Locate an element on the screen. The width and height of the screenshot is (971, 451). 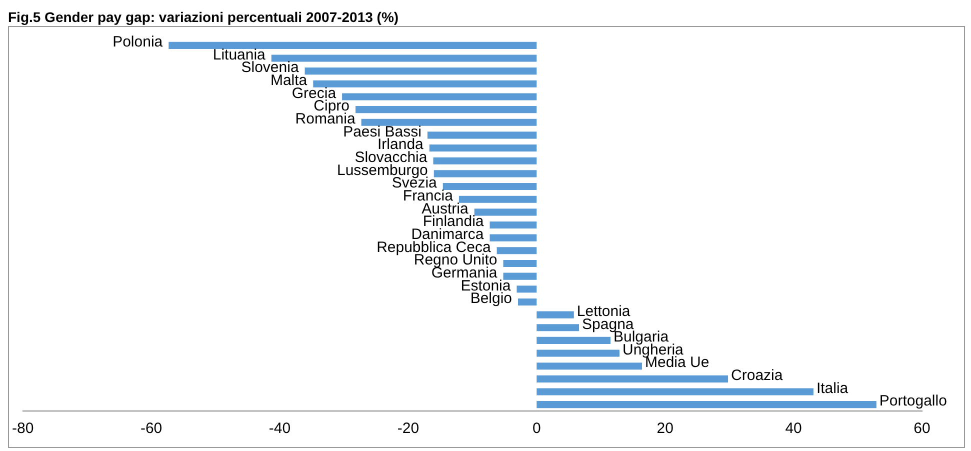
y-tick-label: Italia is located at coordinates (832, 388).